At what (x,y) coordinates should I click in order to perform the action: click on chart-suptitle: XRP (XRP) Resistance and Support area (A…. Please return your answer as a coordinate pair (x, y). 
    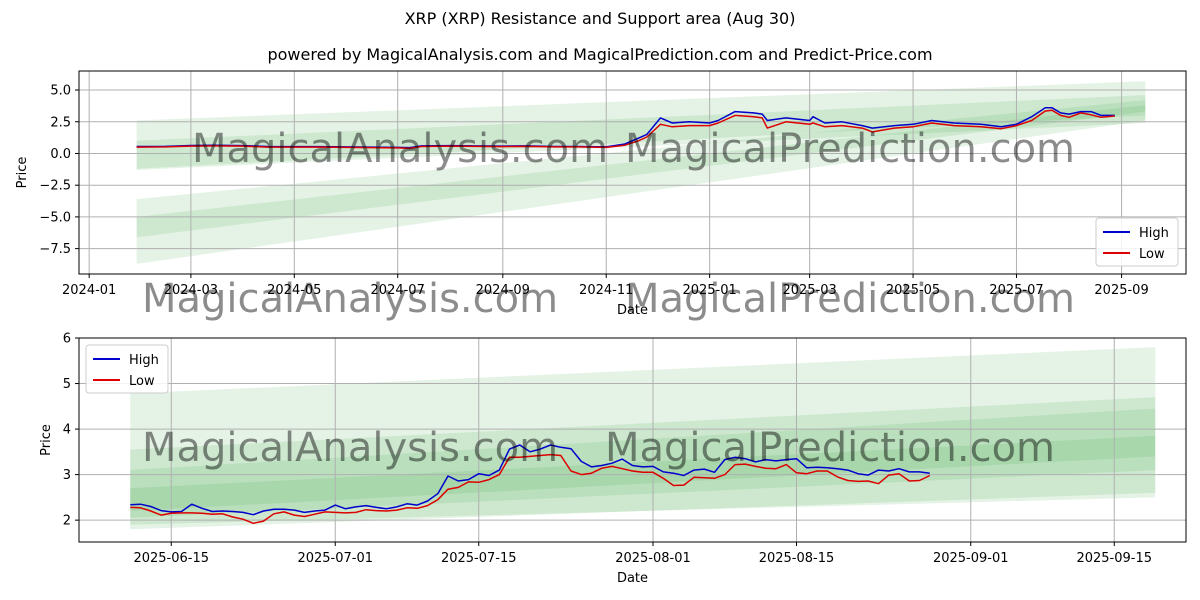
    Looking at the image, I should click on (600, 18).